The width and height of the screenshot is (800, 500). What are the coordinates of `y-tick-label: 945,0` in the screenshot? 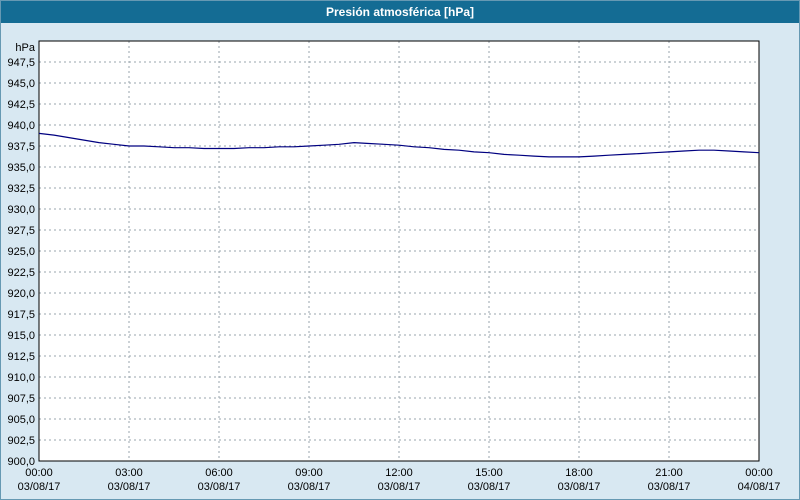 It's located at (21, 84).